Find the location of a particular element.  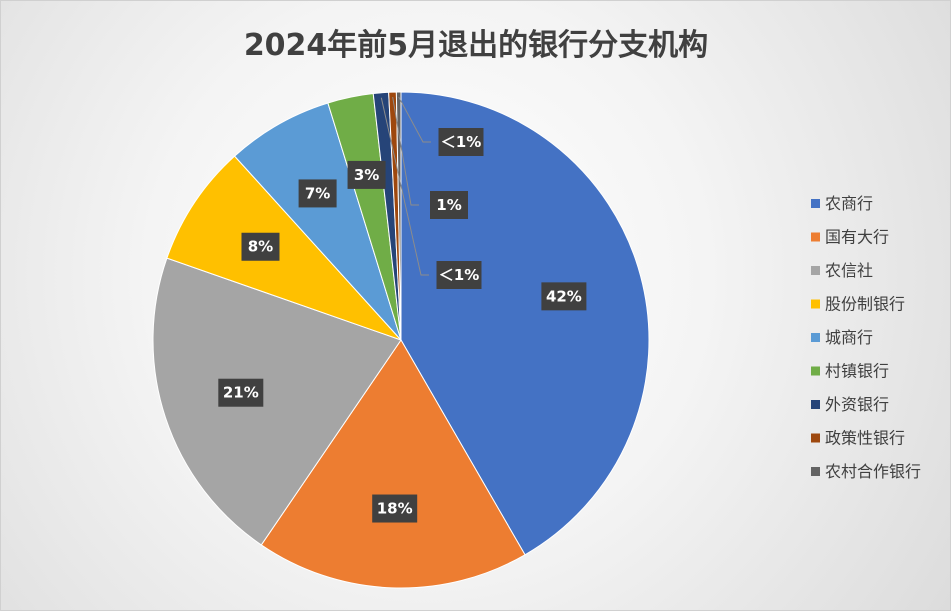

legend-item: 村镇银行 is located at coordinates (850, 371).